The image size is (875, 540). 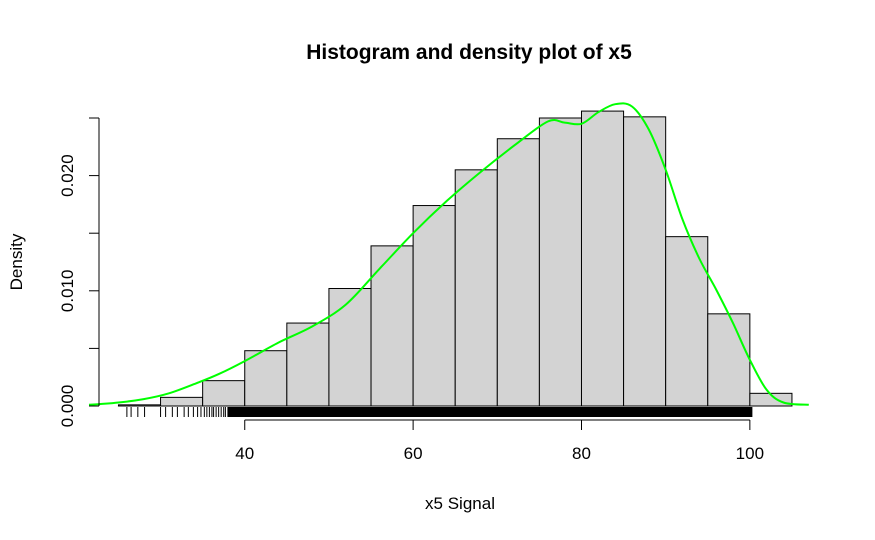 I want to click on chart-title: Histogram and density plot of x5, so click(x=469, y=52).